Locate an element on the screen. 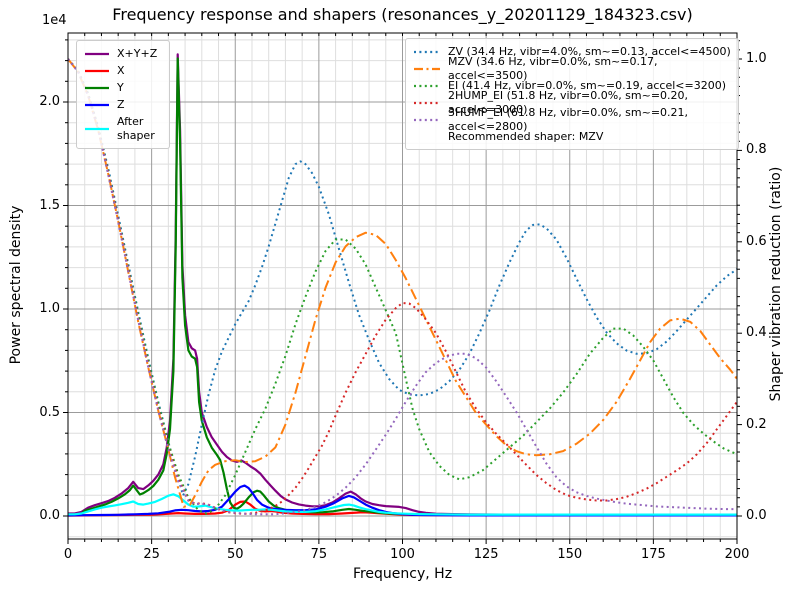 The width and height of the screenshot is (800, 600). left-y-axis-label: Power spectral density is located at coordinates (16, 285).